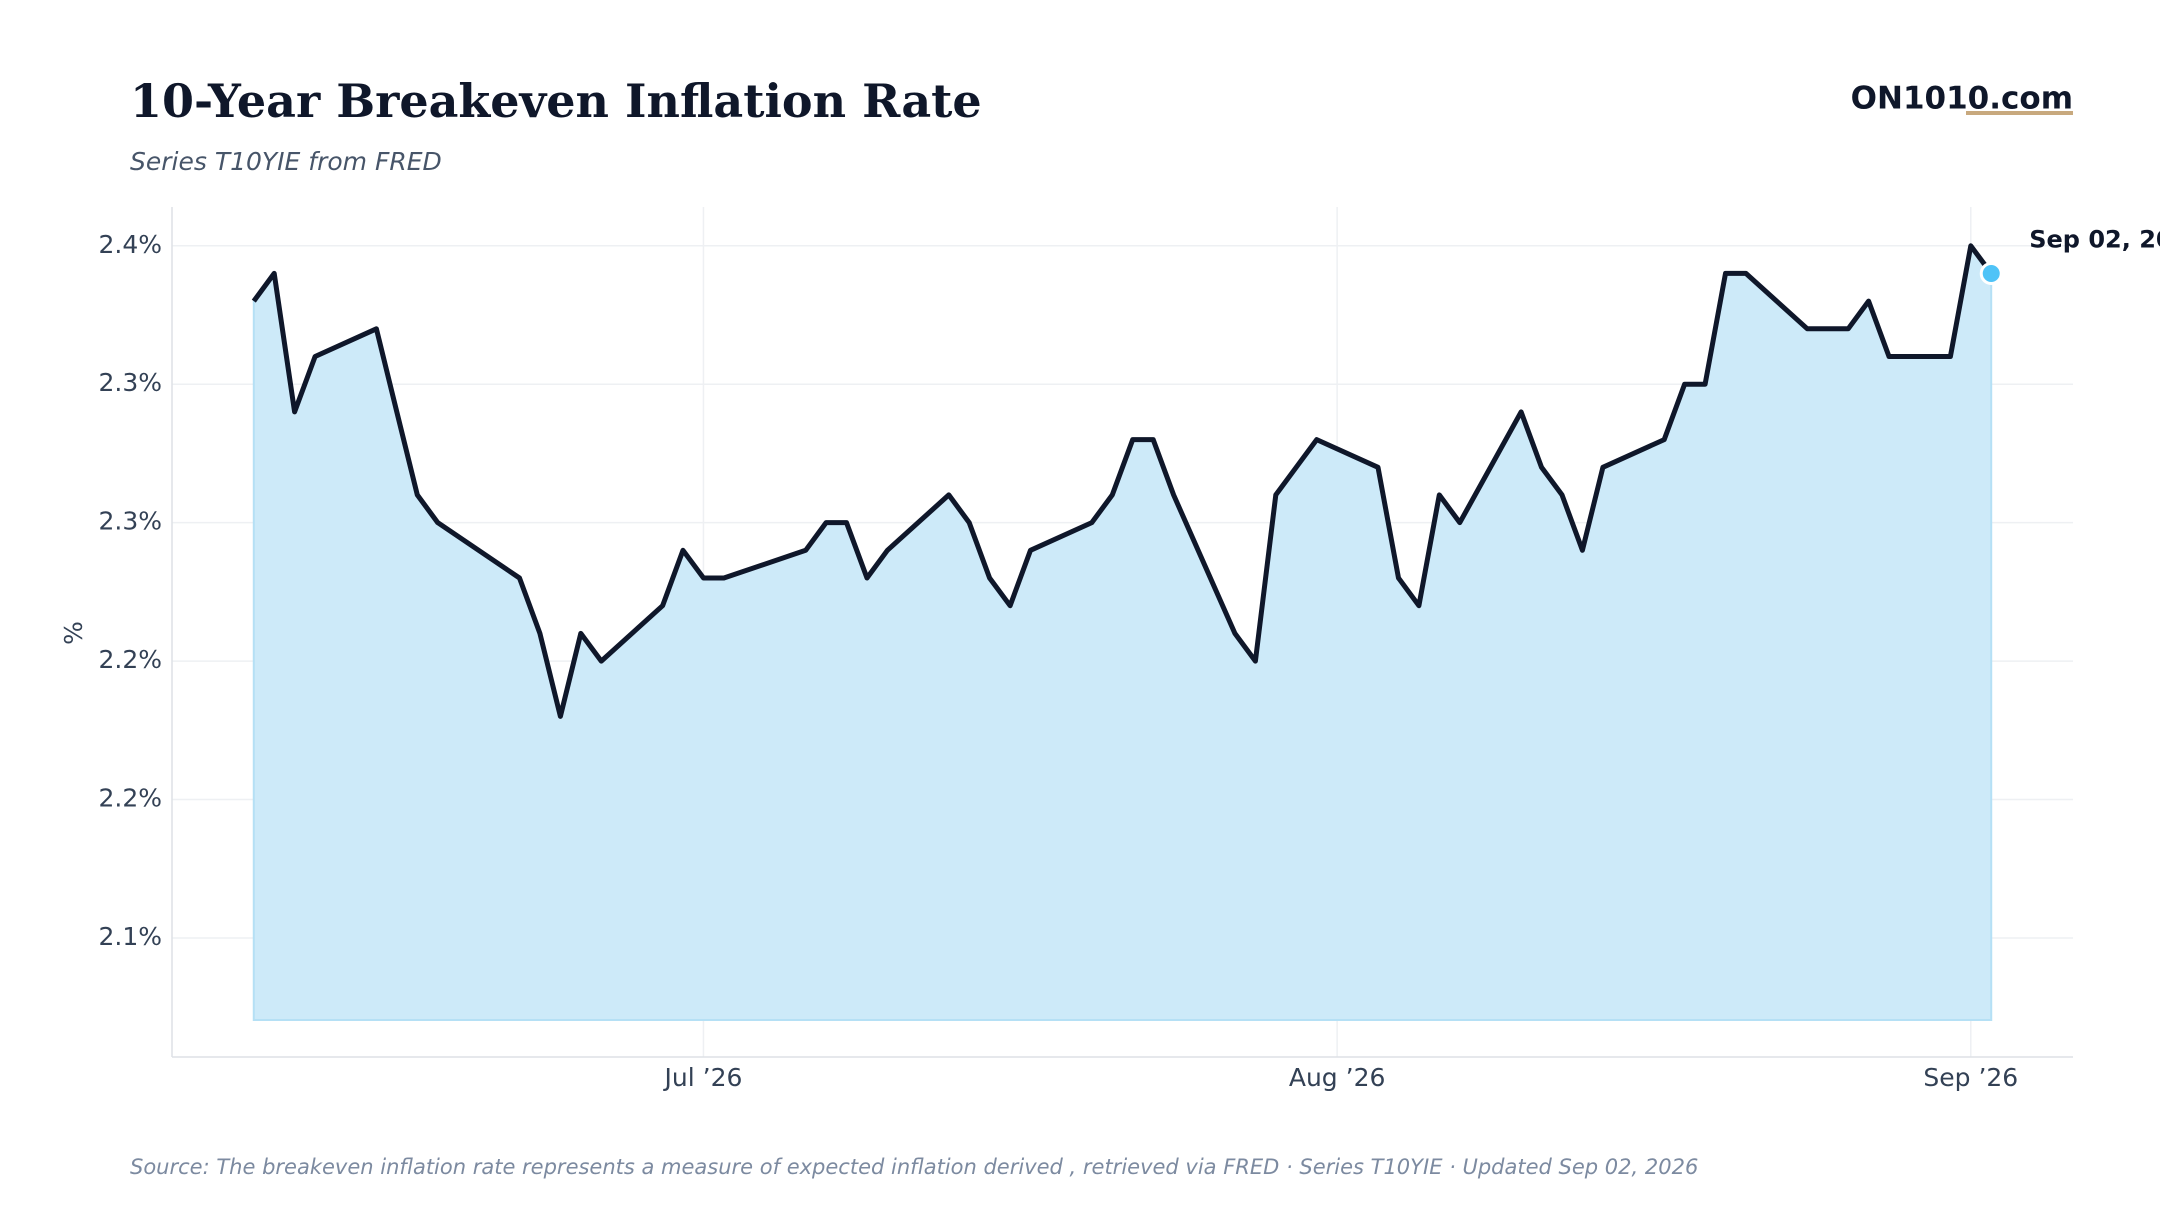  I want to click on x-tick-label: Sep ’26, so click(1970, 1077).